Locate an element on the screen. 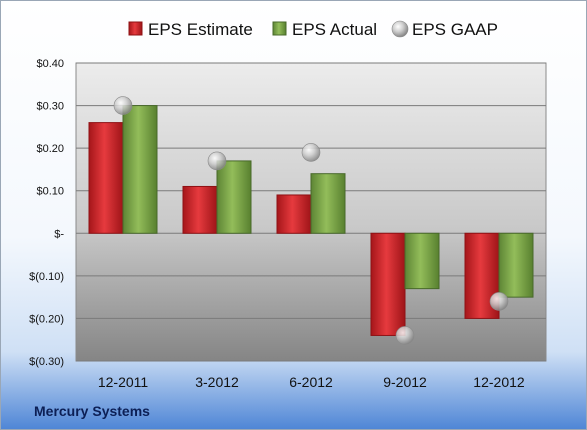 This screenshot has height=430, width=587. legend-label: EPS GAAP is located at coordinates (455, 29).